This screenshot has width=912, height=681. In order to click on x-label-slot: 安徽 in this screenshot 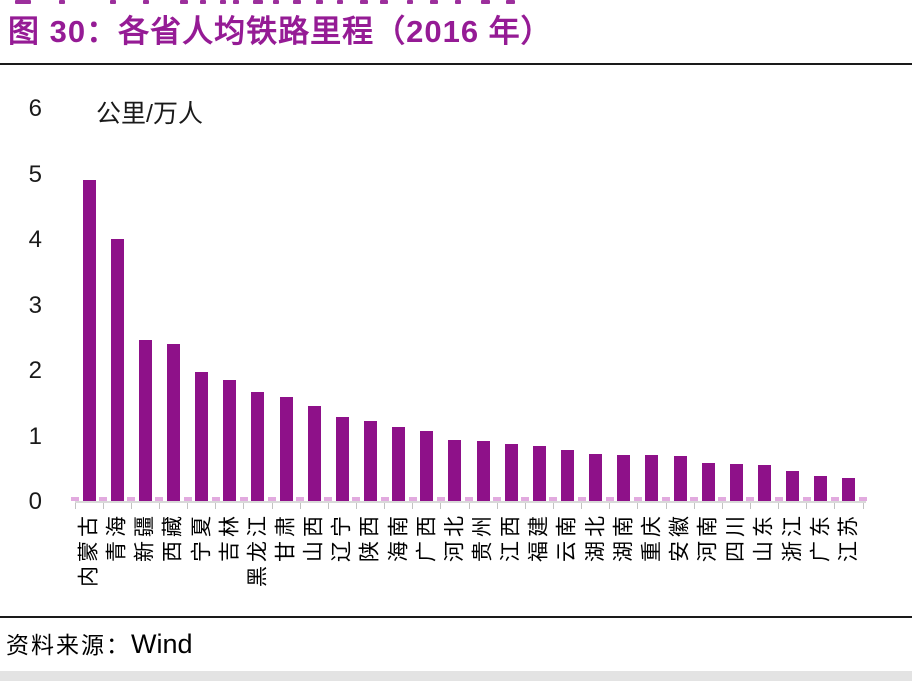, I will do `click(680, 563)`.